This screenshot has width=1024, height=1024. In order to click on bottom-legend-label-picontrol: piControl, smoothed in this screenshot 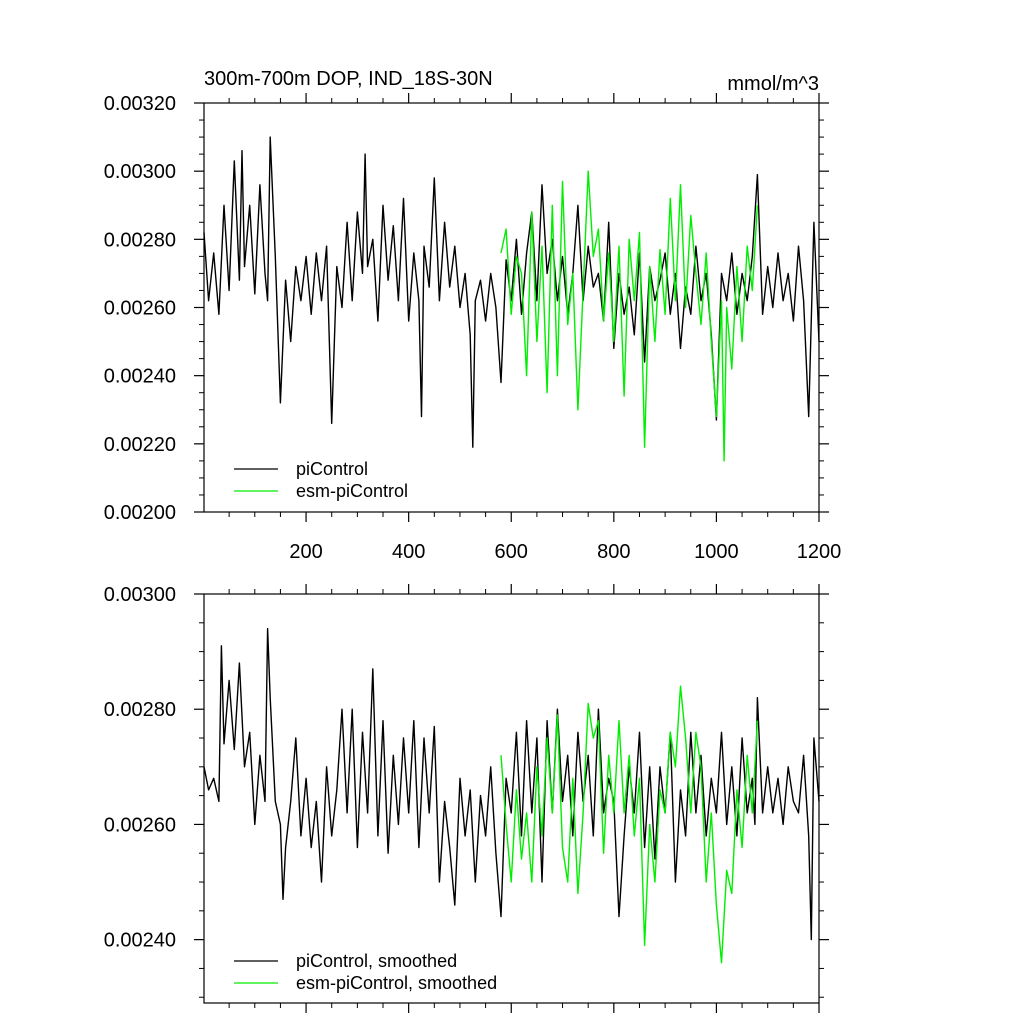, I will do `click(376, 961)`.